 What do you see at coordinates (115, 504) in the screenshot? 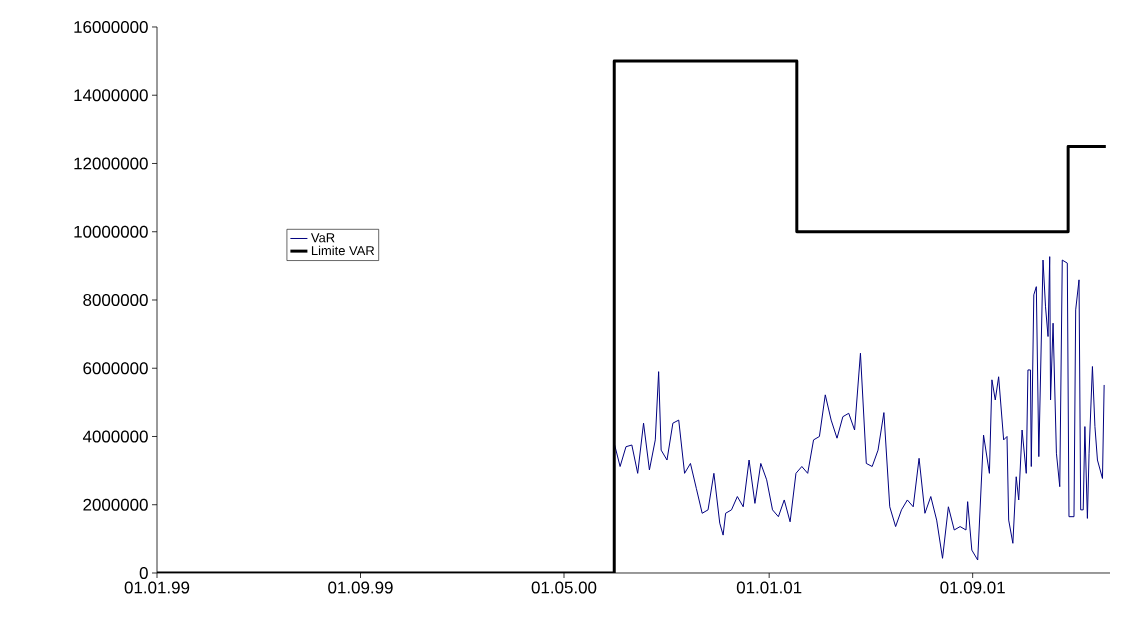
I see `y-tick-label: 2000000` at bounding box center [115, 504].